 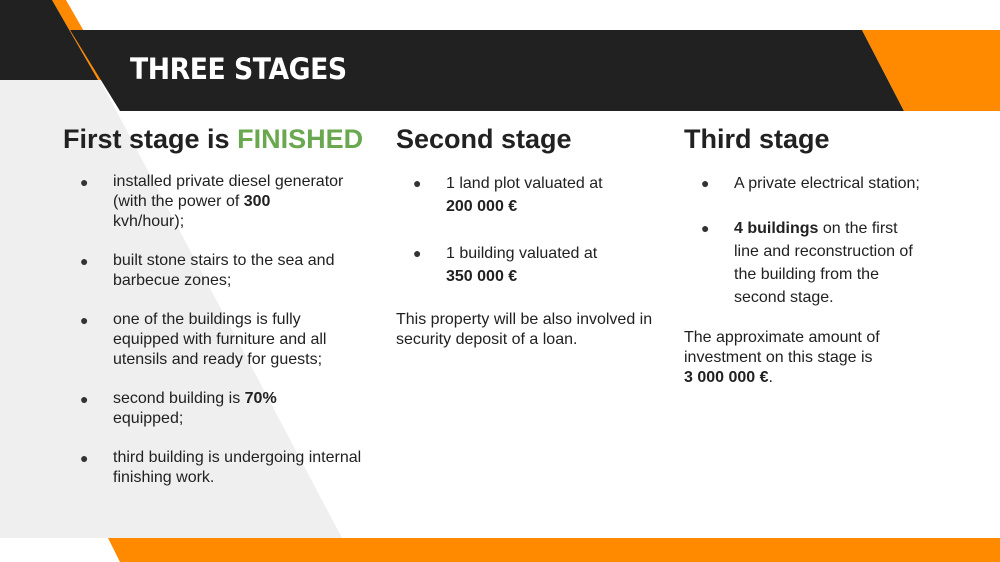 I want to click on list-item: ● second building is 70% equipped;, so click(x=178, y=408).